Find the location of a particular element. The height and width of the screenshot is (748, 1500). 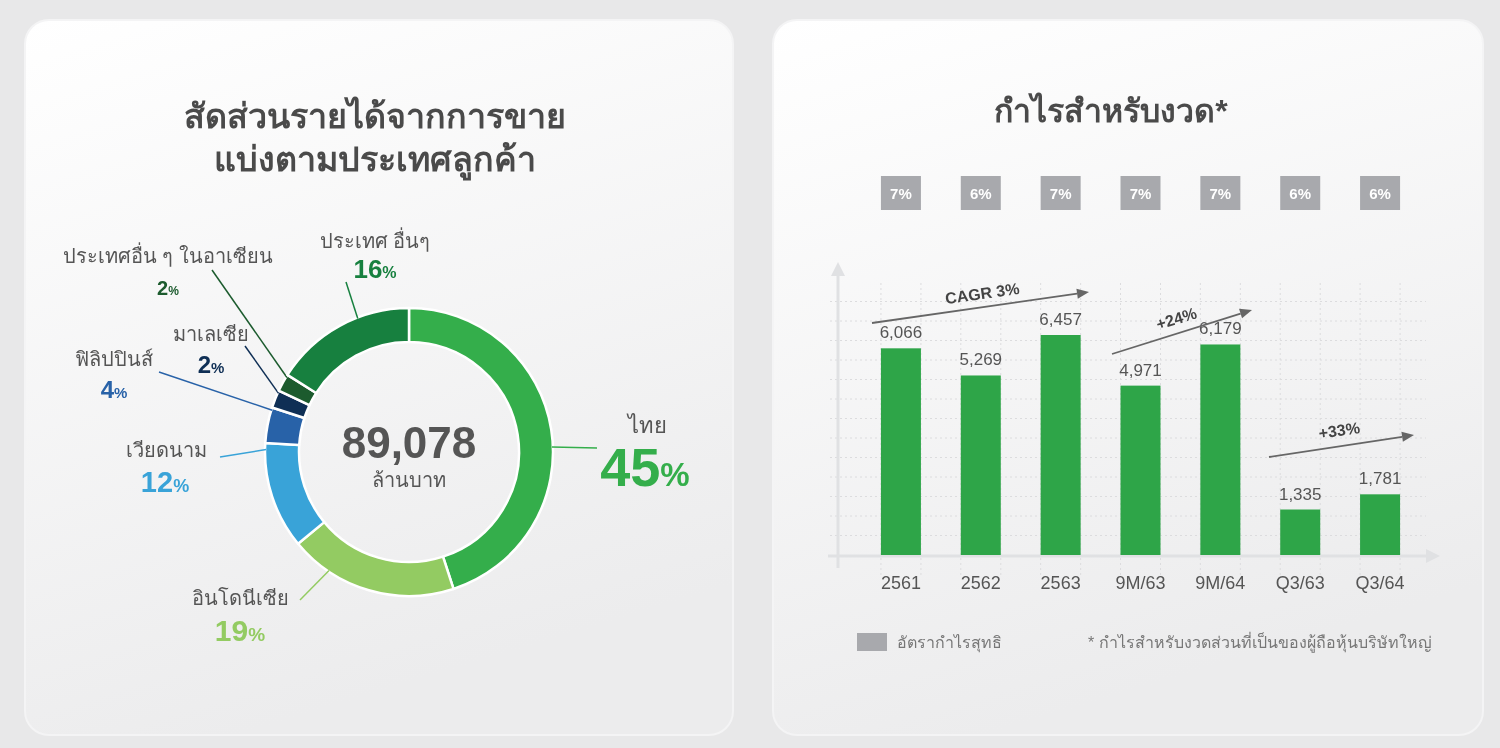

slice-label: เวียดนาม is located at coordinates (166, 450).